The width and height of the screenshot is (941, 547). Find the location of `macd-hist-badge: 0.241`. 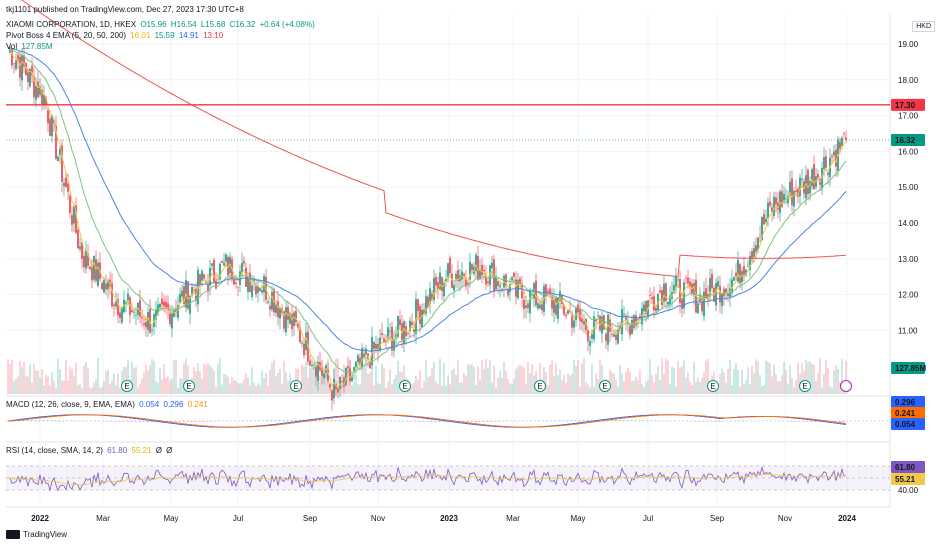

macd-hist-badge: 0.241 is located at coordinates (905, 413).